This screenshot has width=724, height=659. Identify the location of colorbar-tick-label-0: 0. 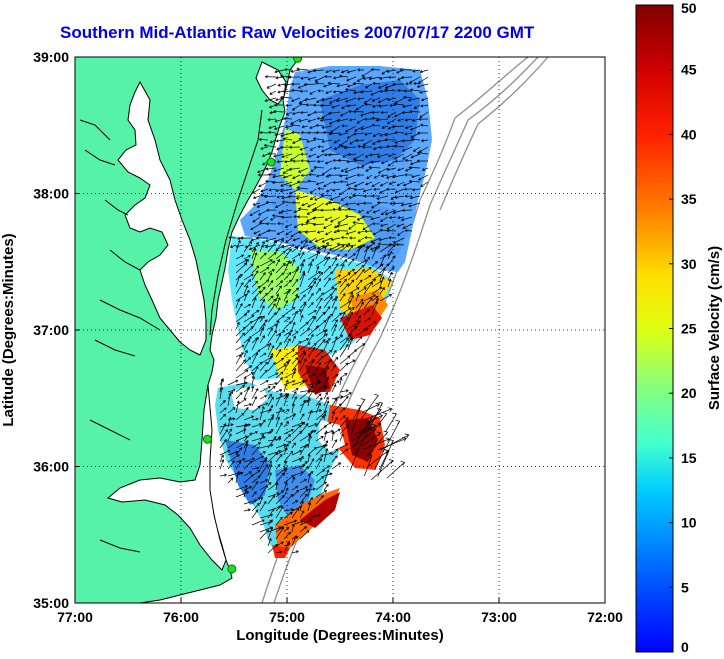
(685, 647).